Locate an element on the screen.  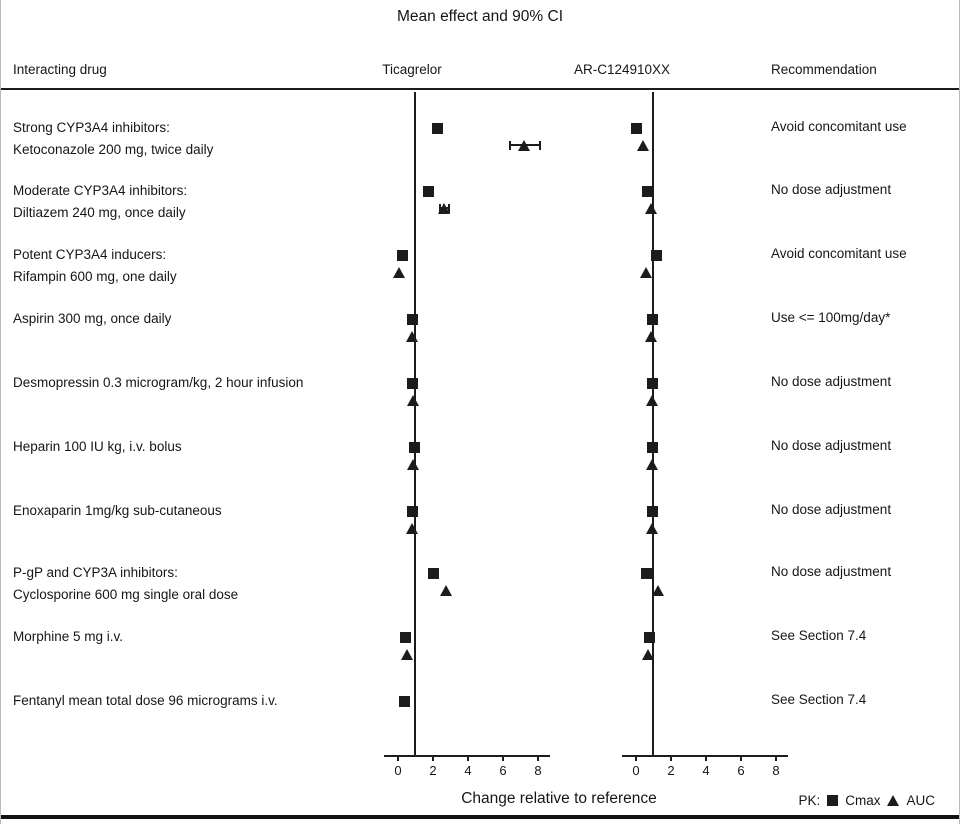
drug-label-line1: Morphine 5 mg i.v. is located at coordinates (68, 636).